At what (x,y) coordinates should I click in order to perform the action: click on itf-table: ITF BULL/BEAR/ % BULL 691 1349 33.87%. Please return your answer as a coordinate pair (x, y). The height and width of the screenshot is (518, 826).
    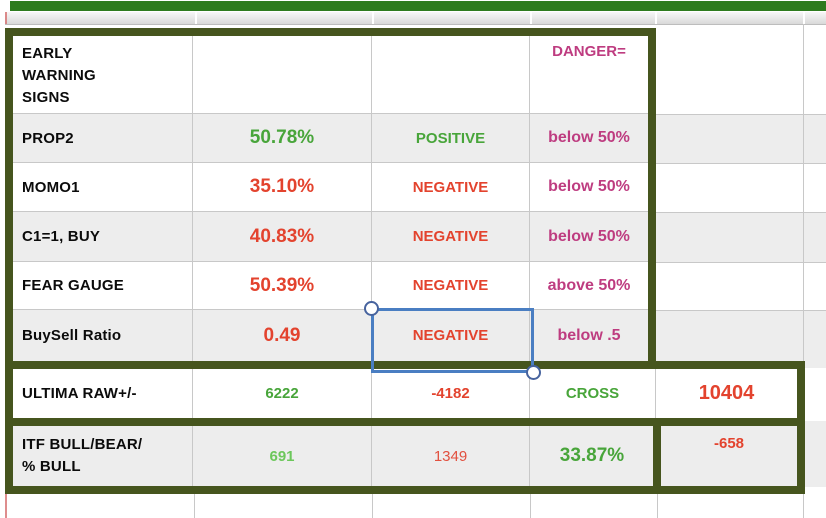
    Looking at the image, I should click on (333, 456).